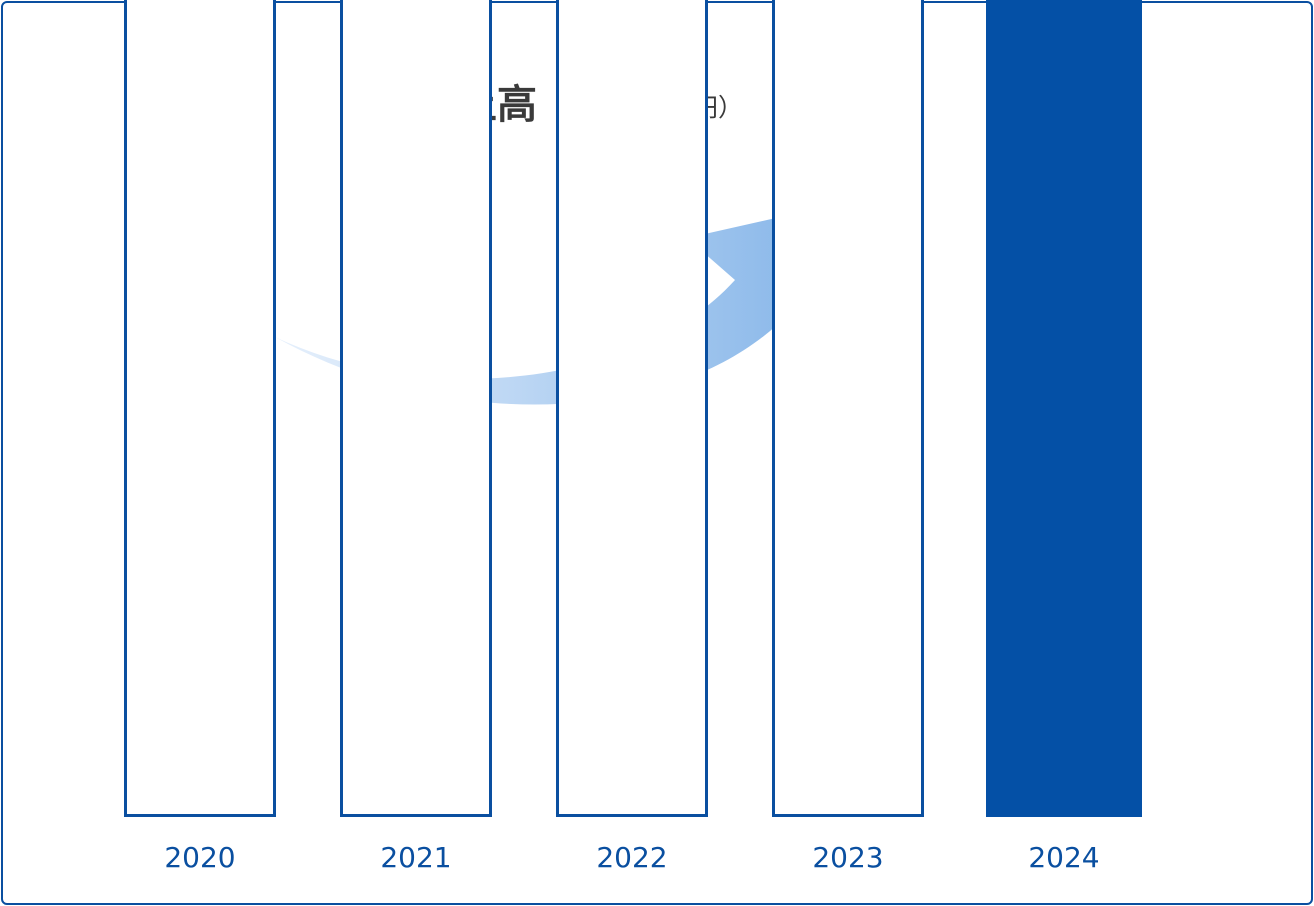 This screenshot has height=906, width=1314. What do you see at coordinates (632, 409) in the screenshot?
I see `bar-2022` at bounding box center [632, 409].